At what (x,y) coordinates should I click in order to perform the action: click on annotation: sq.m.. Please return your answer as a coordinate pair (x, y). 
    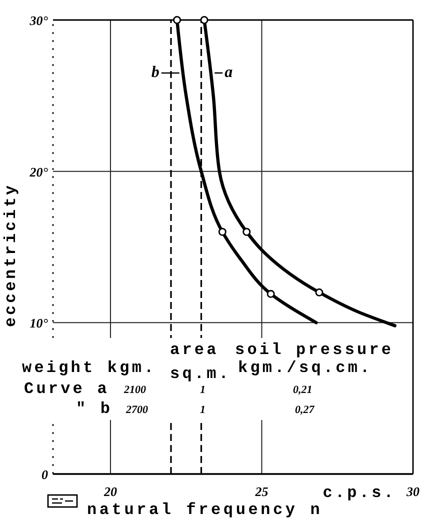
    Looking at the image, I should click on (201, 374).